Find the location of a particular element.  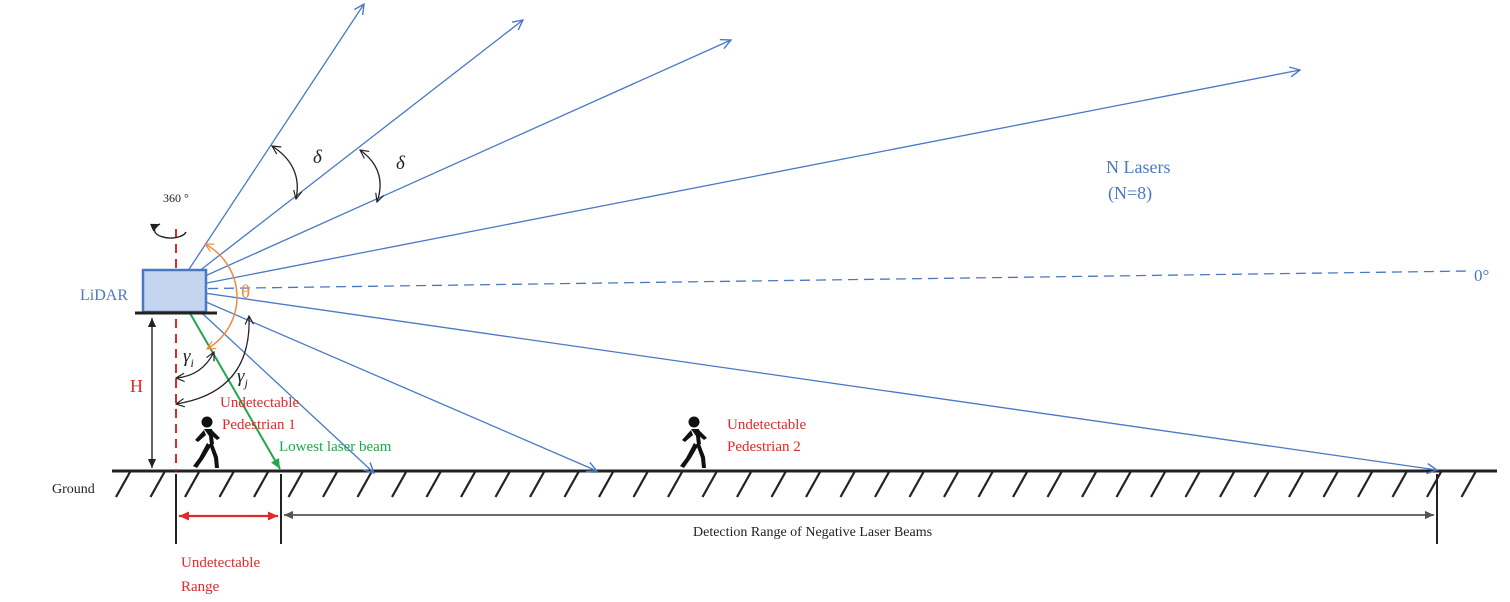

lidar-label: LiDAR is located at coordinates (104, 295).